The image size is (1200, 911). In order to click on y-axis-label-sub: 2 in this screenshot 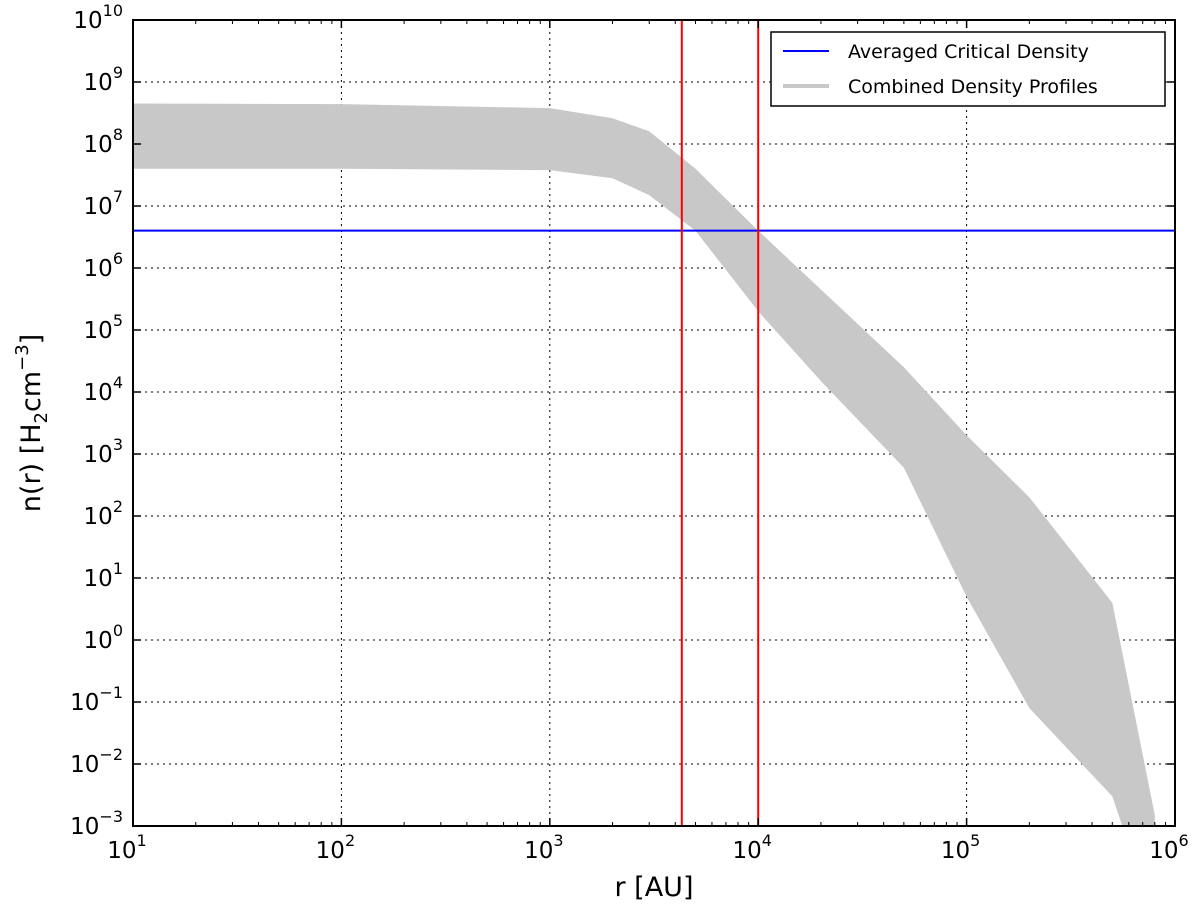, I will do `click(41, 417)`.